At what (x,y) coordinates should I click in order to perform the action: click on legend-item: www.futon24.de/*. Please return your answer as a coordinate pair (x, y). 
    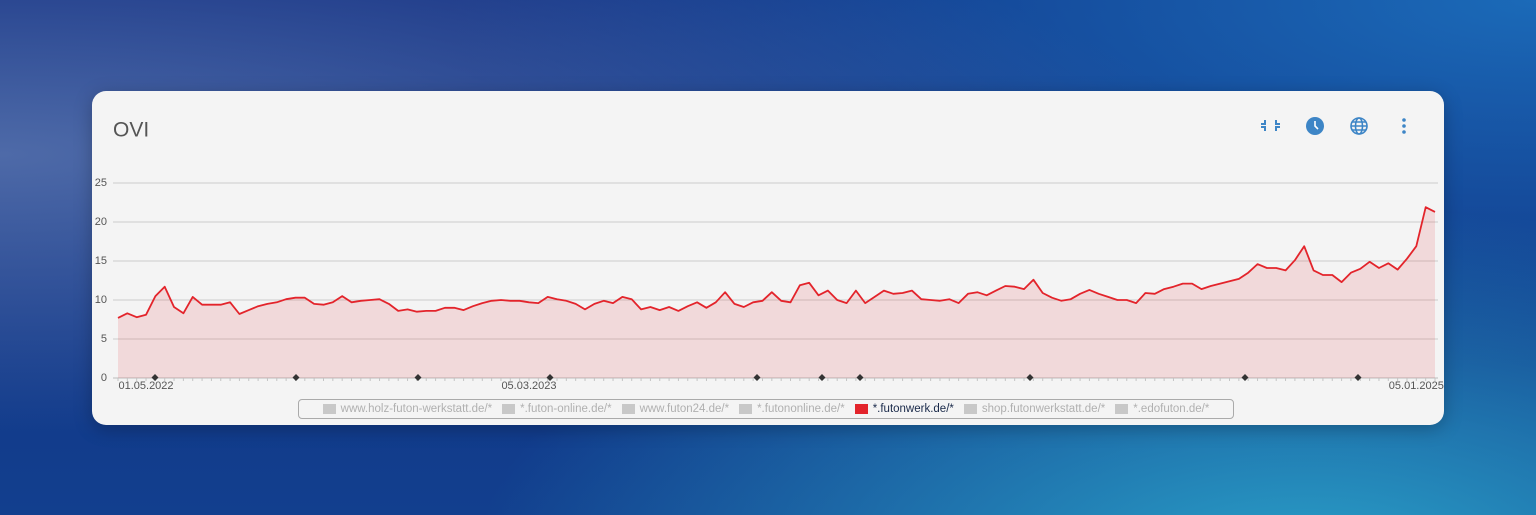
    Looking at the image, I should click on (675, 409).